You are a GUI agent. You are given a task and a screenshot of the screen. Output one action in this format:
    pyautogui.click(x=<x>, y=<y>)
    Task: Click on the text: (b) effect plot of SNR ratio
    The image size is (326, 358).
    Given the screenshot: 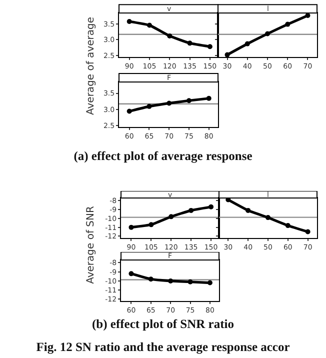 What is the action you would take?
    pyautogui.click(x=163, y=324)
    